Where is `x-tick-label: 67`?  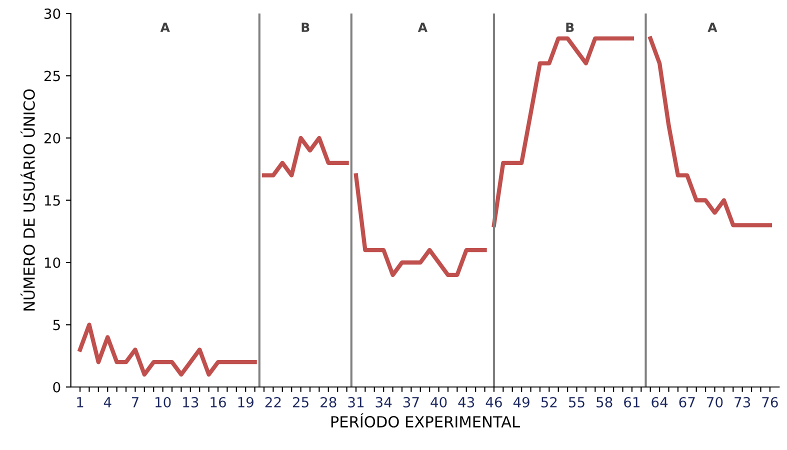 x-tick-label: 67 is located at coordinates (687, 402).